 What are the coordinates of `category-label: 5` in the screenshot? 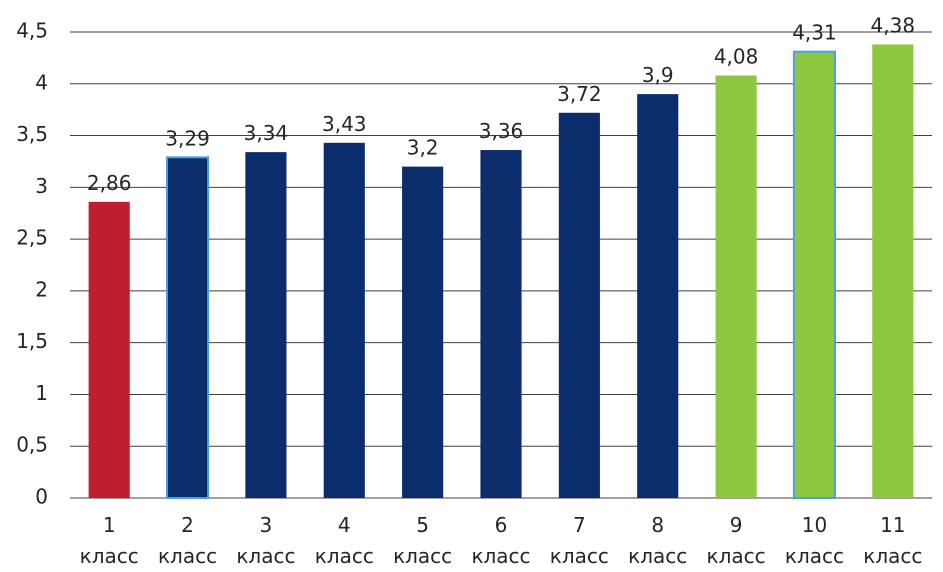 It's located at (422, 525).